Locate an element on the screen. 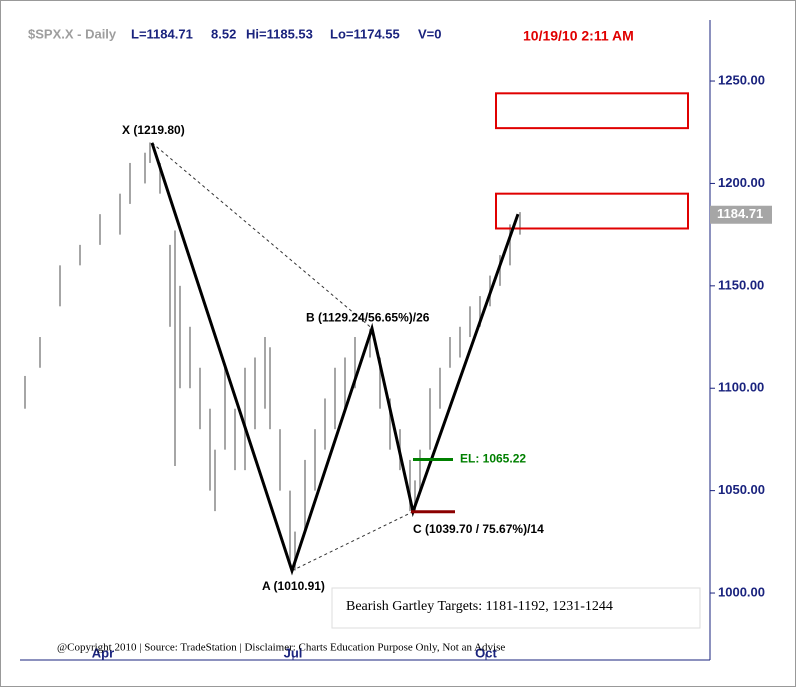 The image size is (796, 692). pattern-label: C (1039.70 / 75.67%)/14 is located at coordinates (478, 529).